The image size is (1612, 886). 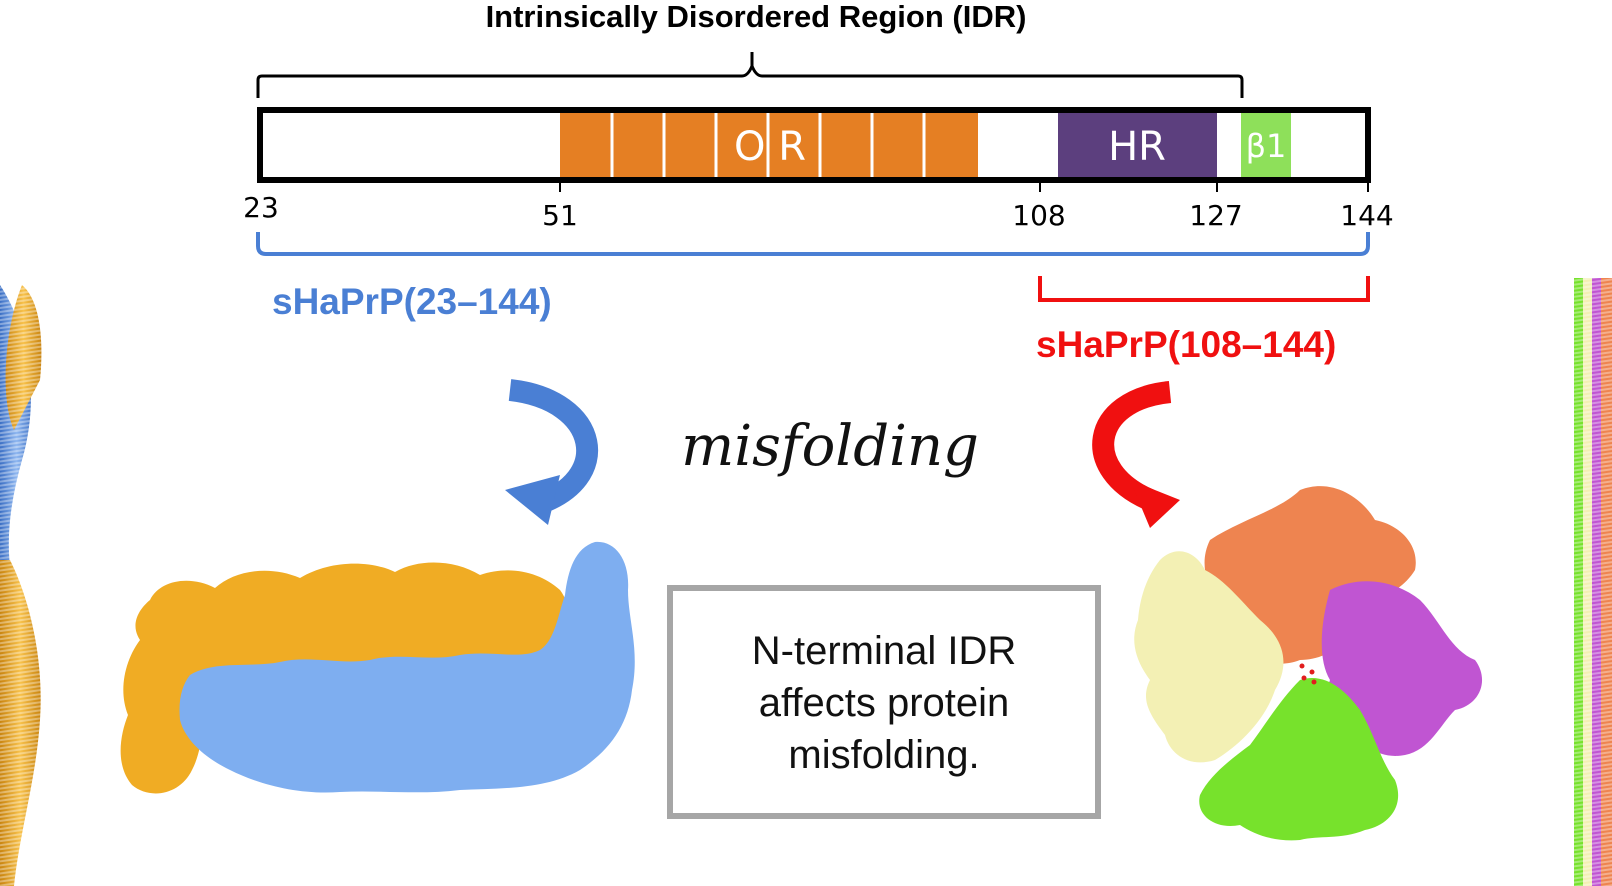 What do you see at coordinates (883, 755) in the screenshot?
I see `note-line-3: misfolding.` at bounding box center [883, 755].